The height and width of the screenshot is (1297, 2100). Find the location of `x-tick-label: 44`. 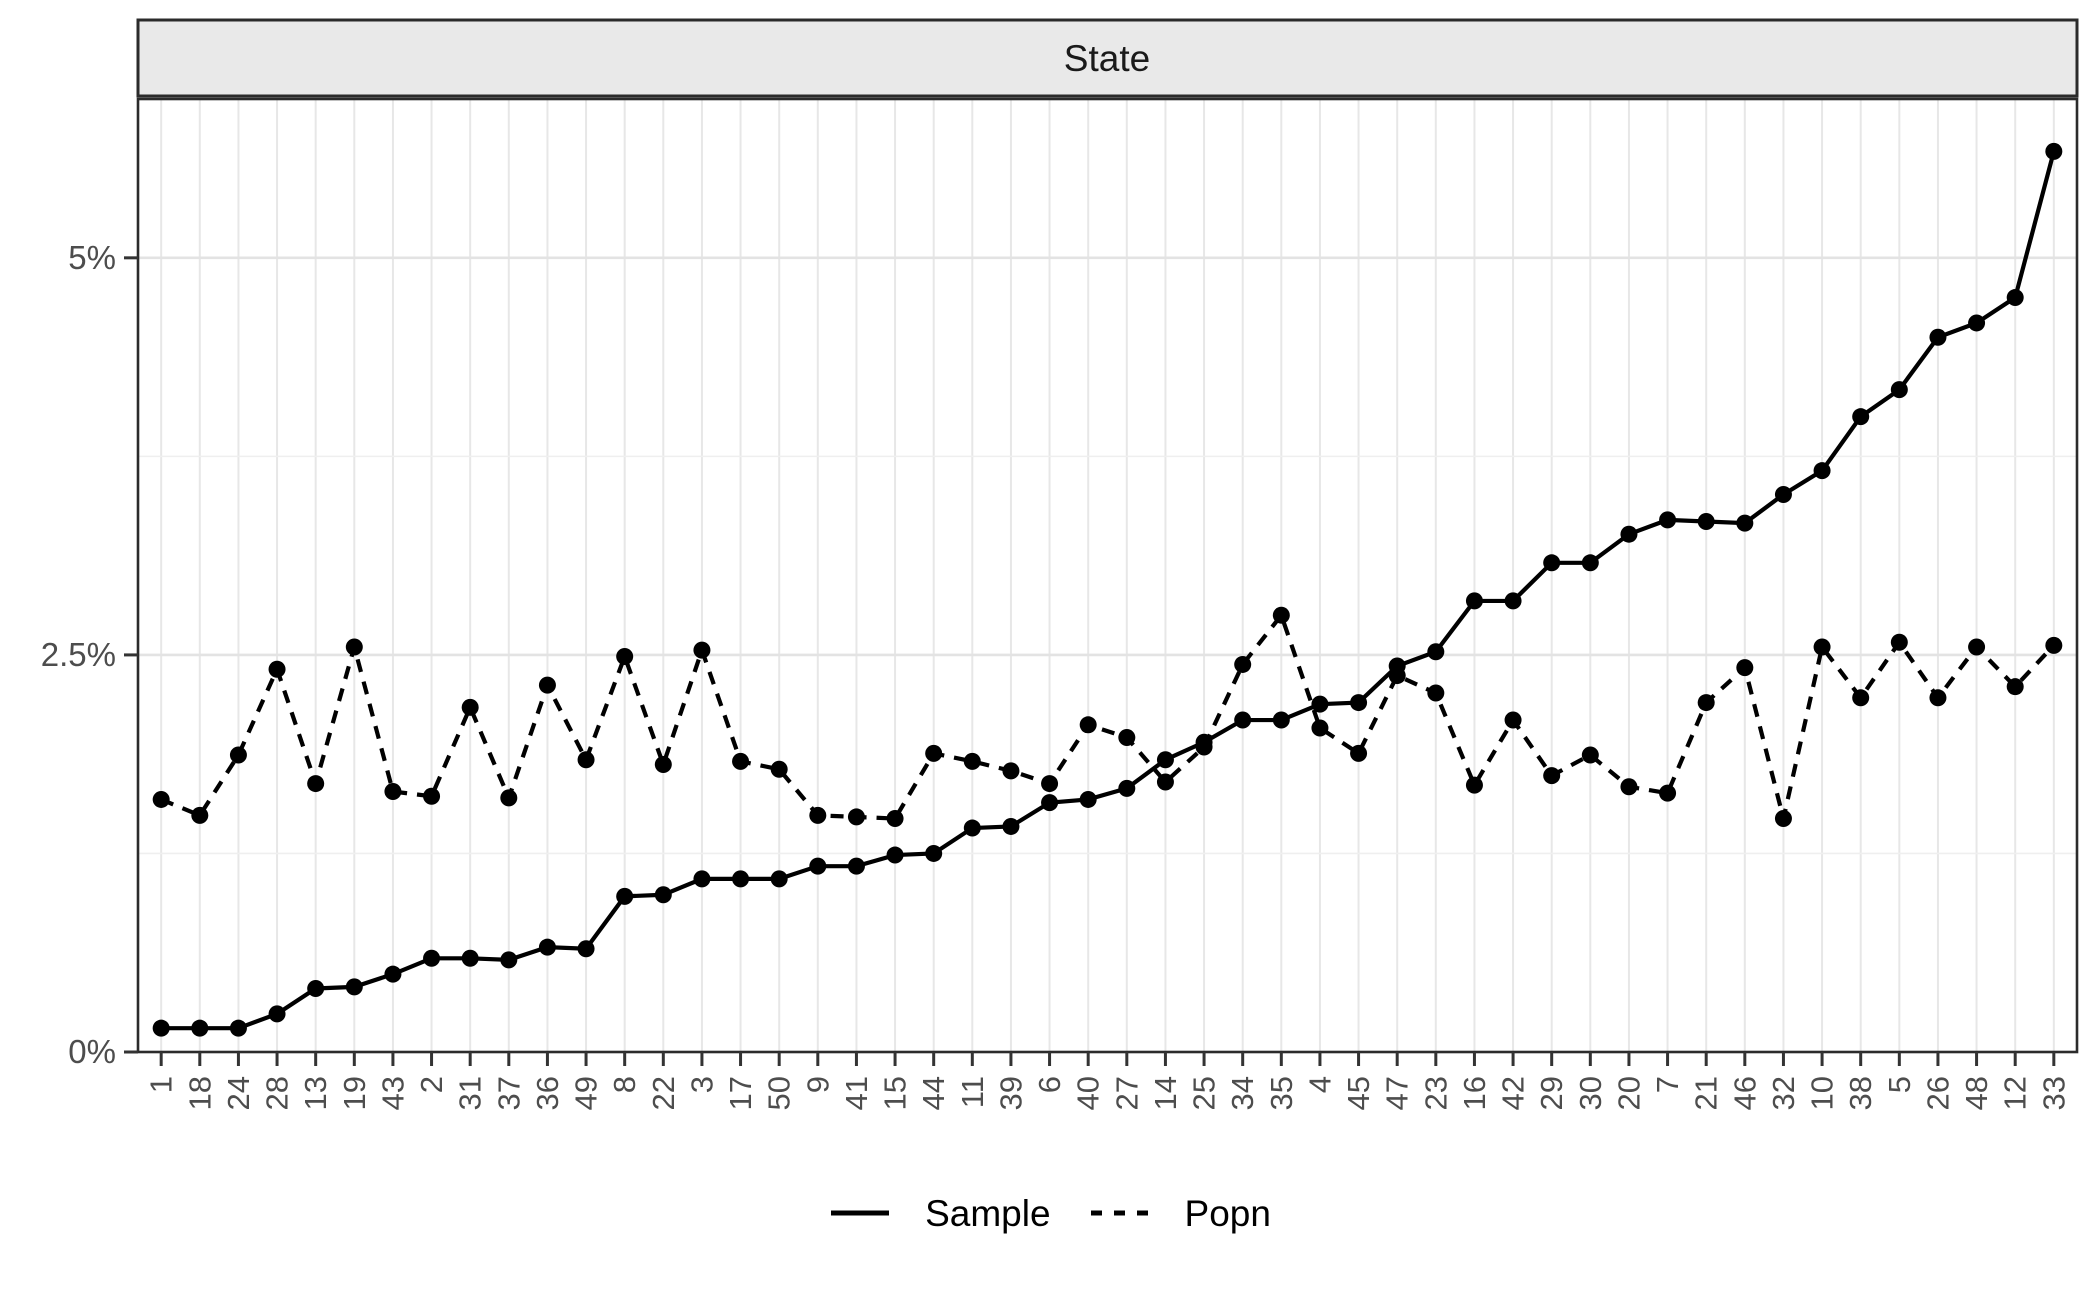

x-tick-label: 44 is located at coordinates (933, 1093).